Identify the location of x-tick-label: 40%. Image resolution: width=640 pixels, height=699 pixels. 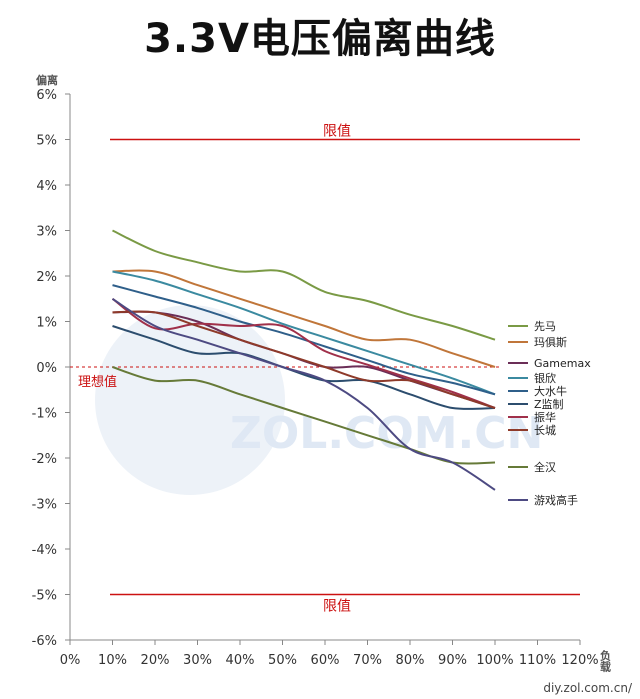
(240, 660).